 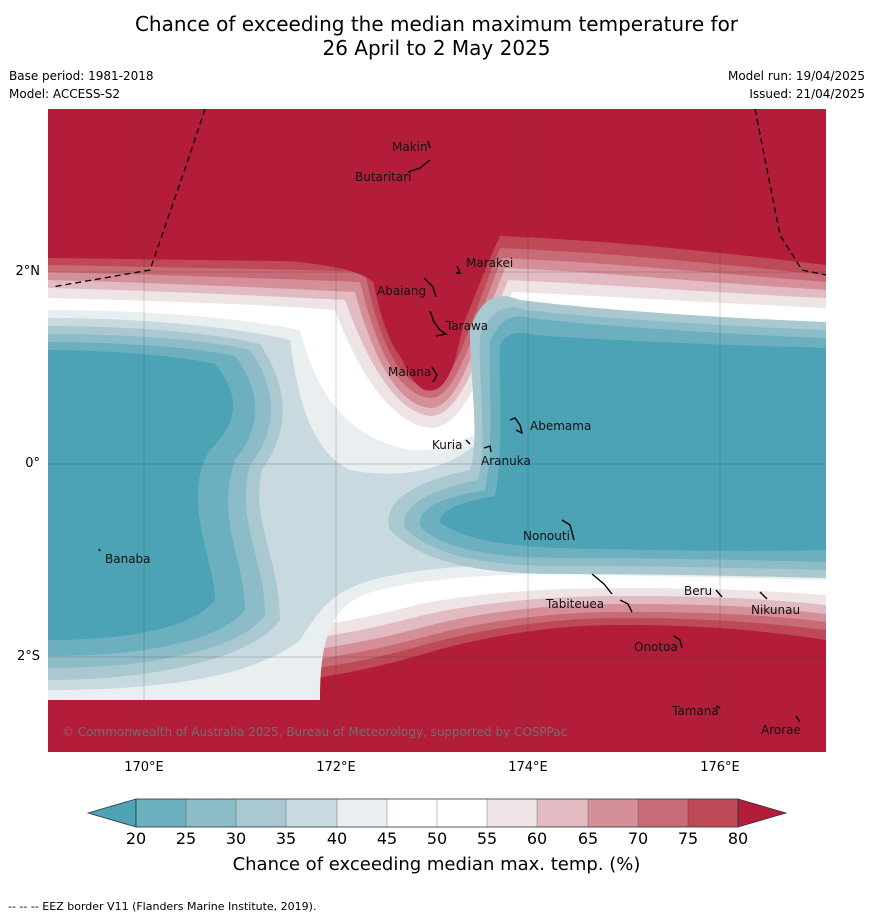 I want to click on label-onotoa: Onotoa, so click(x=656, y=647).